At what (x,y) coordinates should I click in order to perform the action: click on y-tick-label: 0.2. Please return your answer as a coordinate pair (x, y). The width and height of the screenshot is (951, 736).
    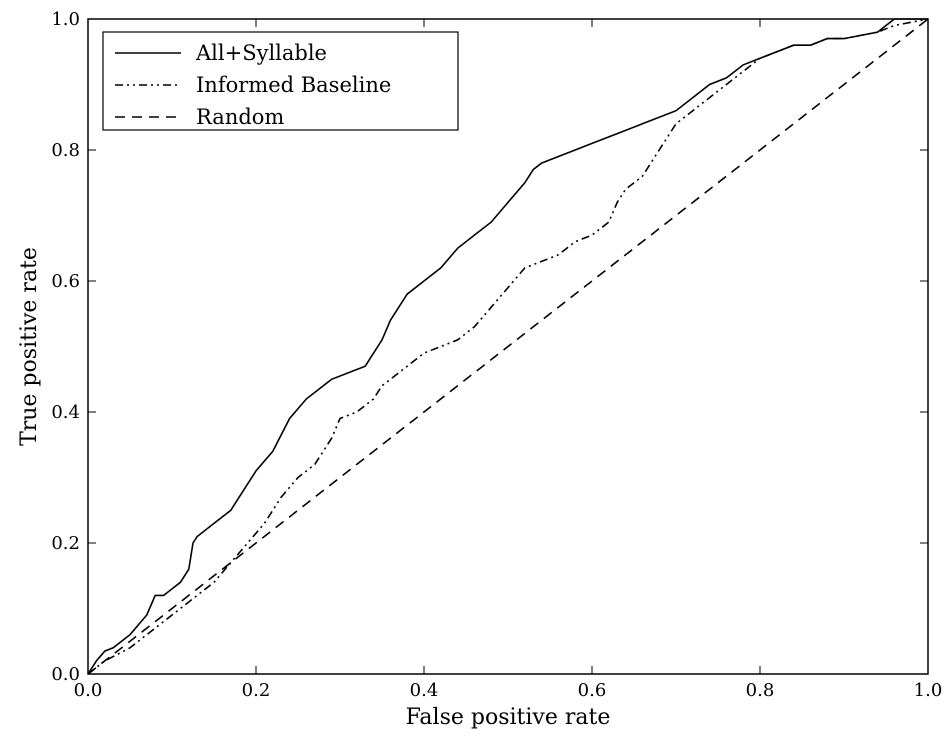
    Looking at the image, I should click on (65, 543).